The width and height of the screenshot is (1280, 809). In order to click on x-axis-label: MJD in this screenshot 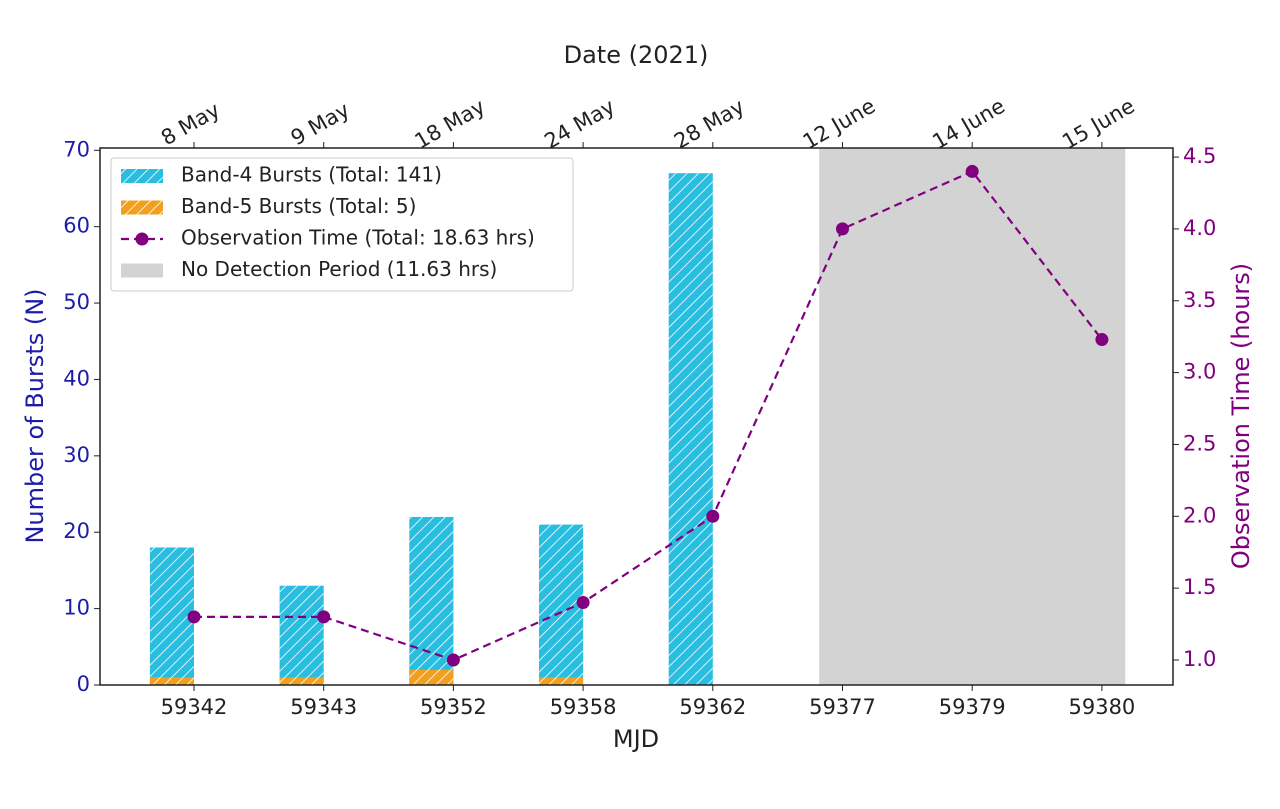, I will do `click(636, 739)`.